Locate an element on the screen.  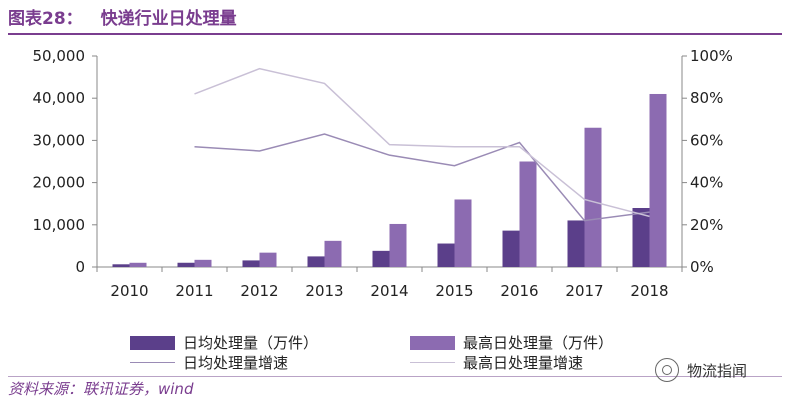
x-tick-label: 2017 is located at coordinates (584, 291).